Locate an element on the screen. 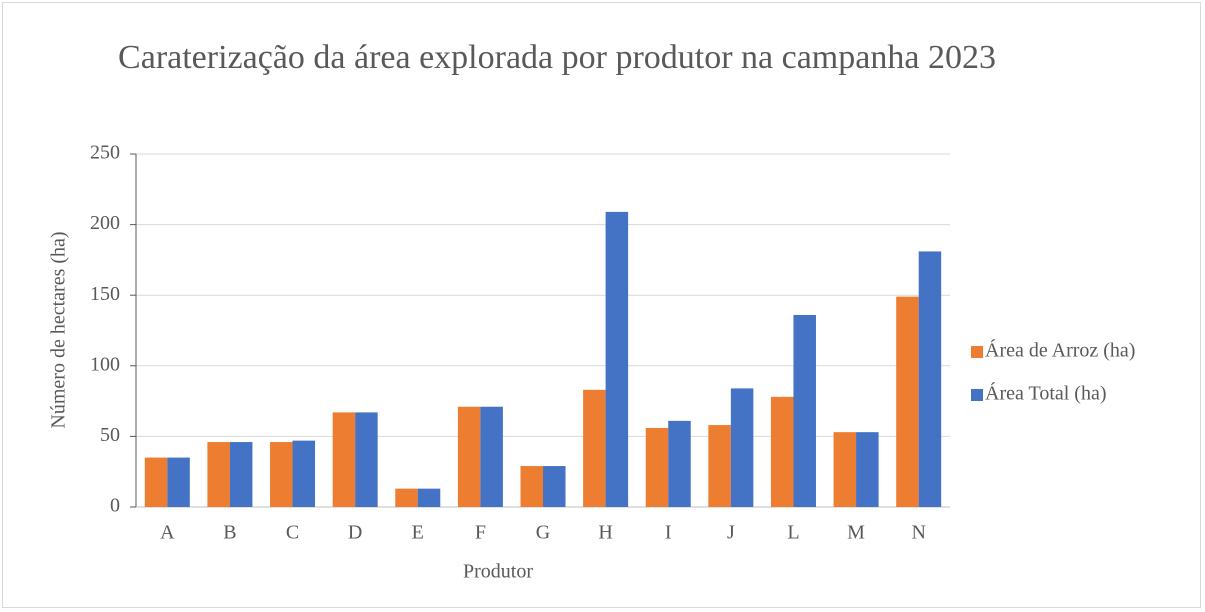  y-tick-label: 100 is located at coordinates (105, 364).